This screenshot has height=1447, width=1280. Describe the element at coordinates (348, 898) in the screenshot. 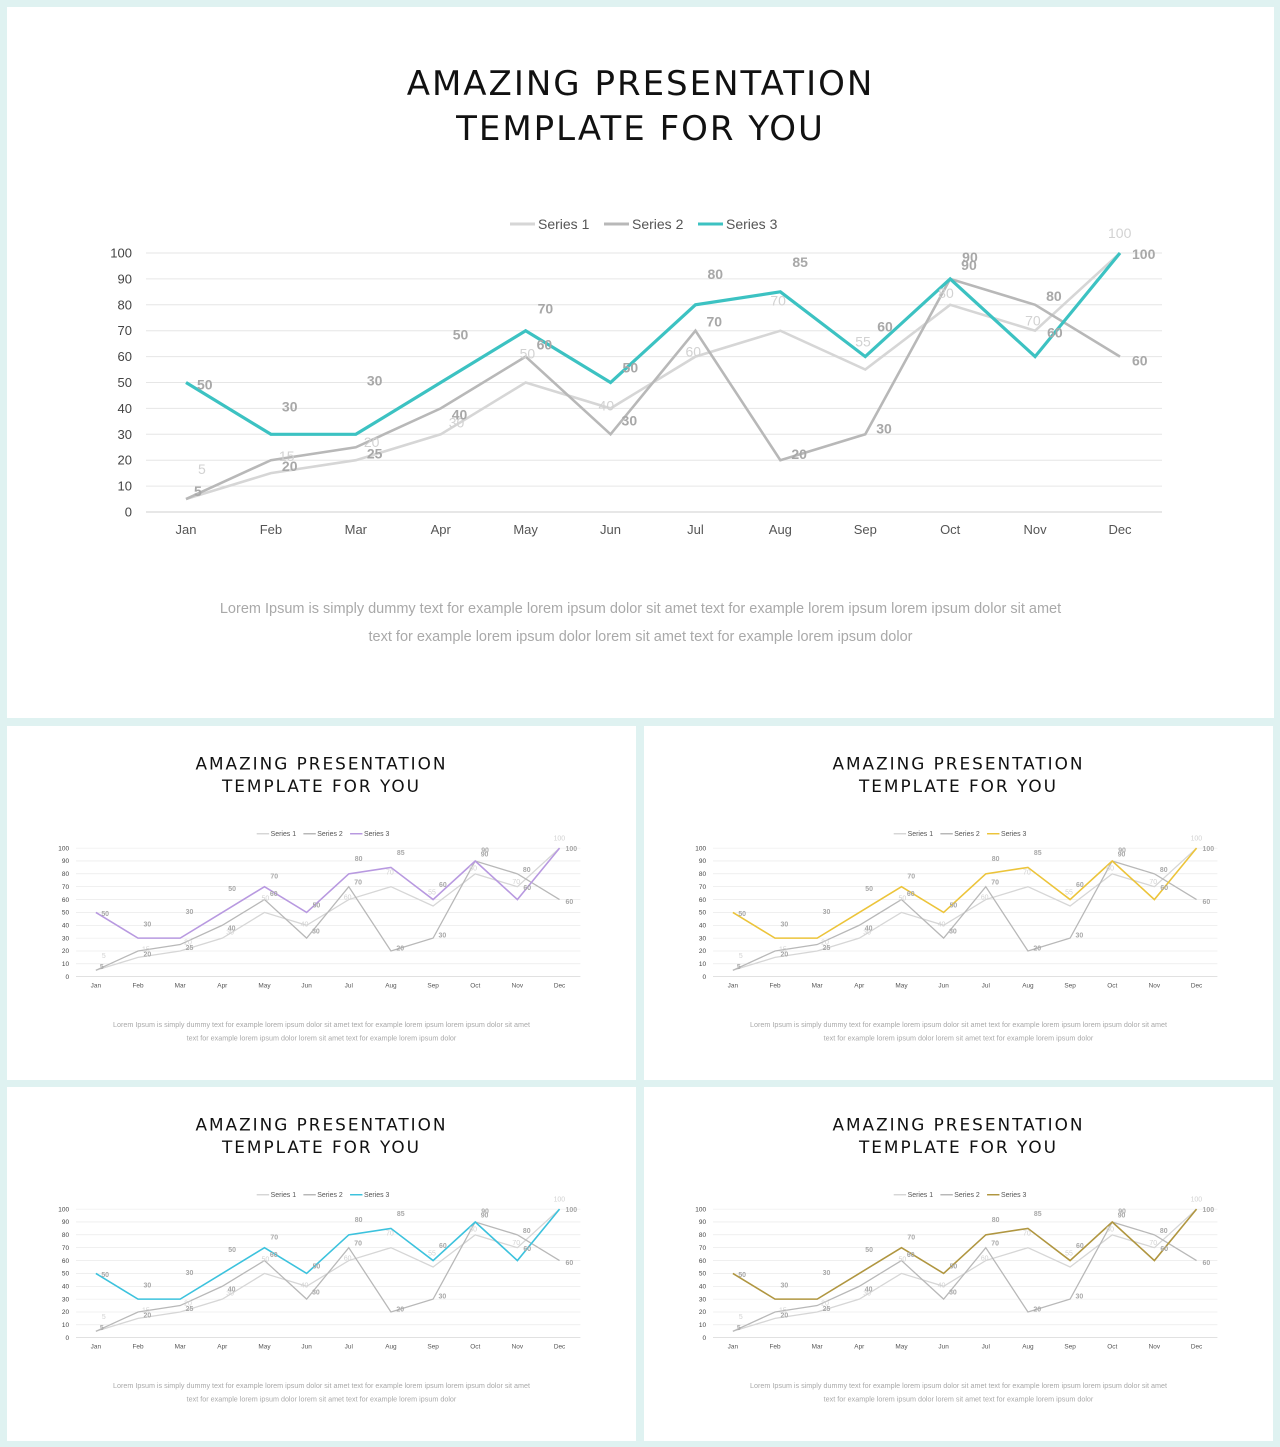

I see `data-label-series-1: 60` at that location.